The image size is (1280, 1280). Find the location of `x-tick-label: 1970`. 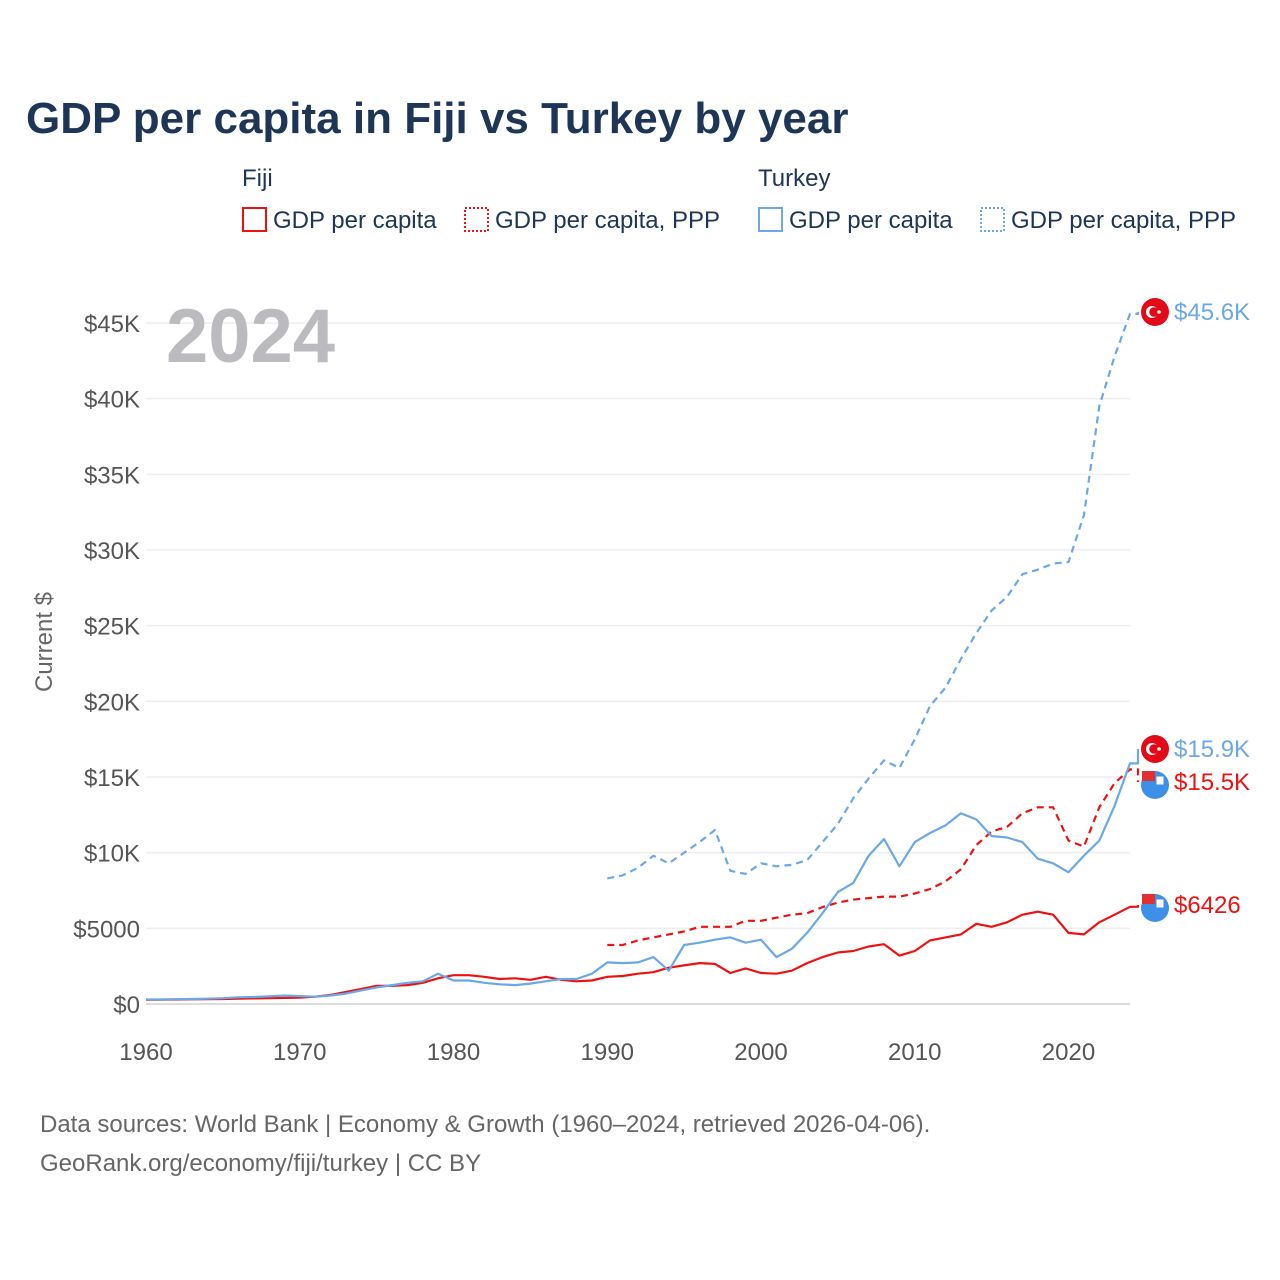

x-tick-label: 1970 is located at coordinates (299, 1052).